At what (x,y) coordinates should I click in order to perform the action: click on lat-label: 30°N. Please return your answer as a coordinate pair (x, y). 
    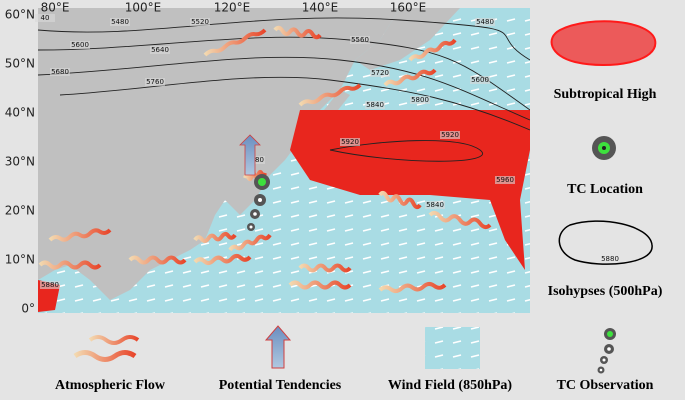
    Looking at the image, I should click on (20, 162).